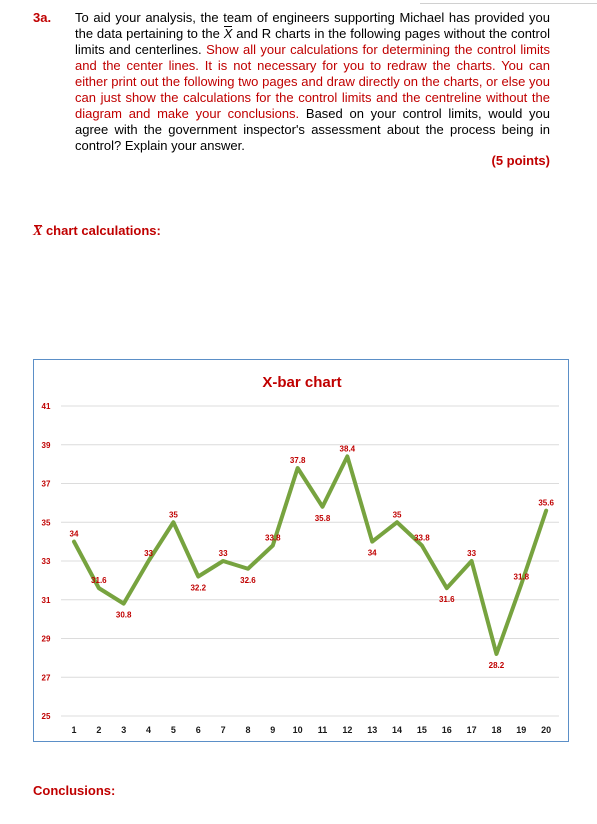 The width and height of the screenshot is (597, 824). Describe the element at coordinates (521, 730) in the screenshot. I see `x-tick-label: 19` at that location.